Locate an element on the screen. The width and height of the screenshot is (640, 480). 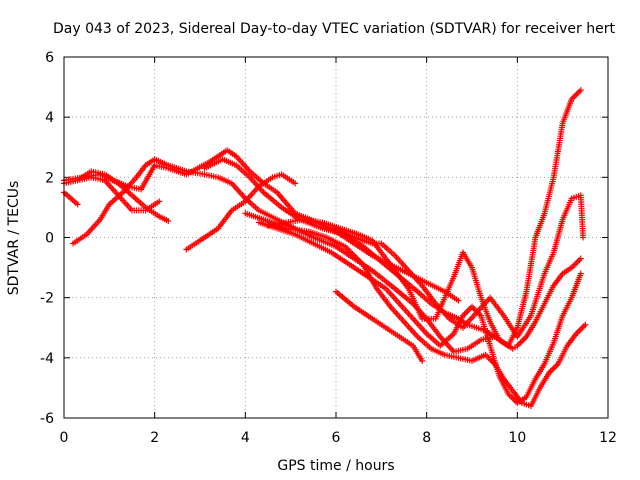
y-tick-label: 0 is located at coordinates (49, 239).